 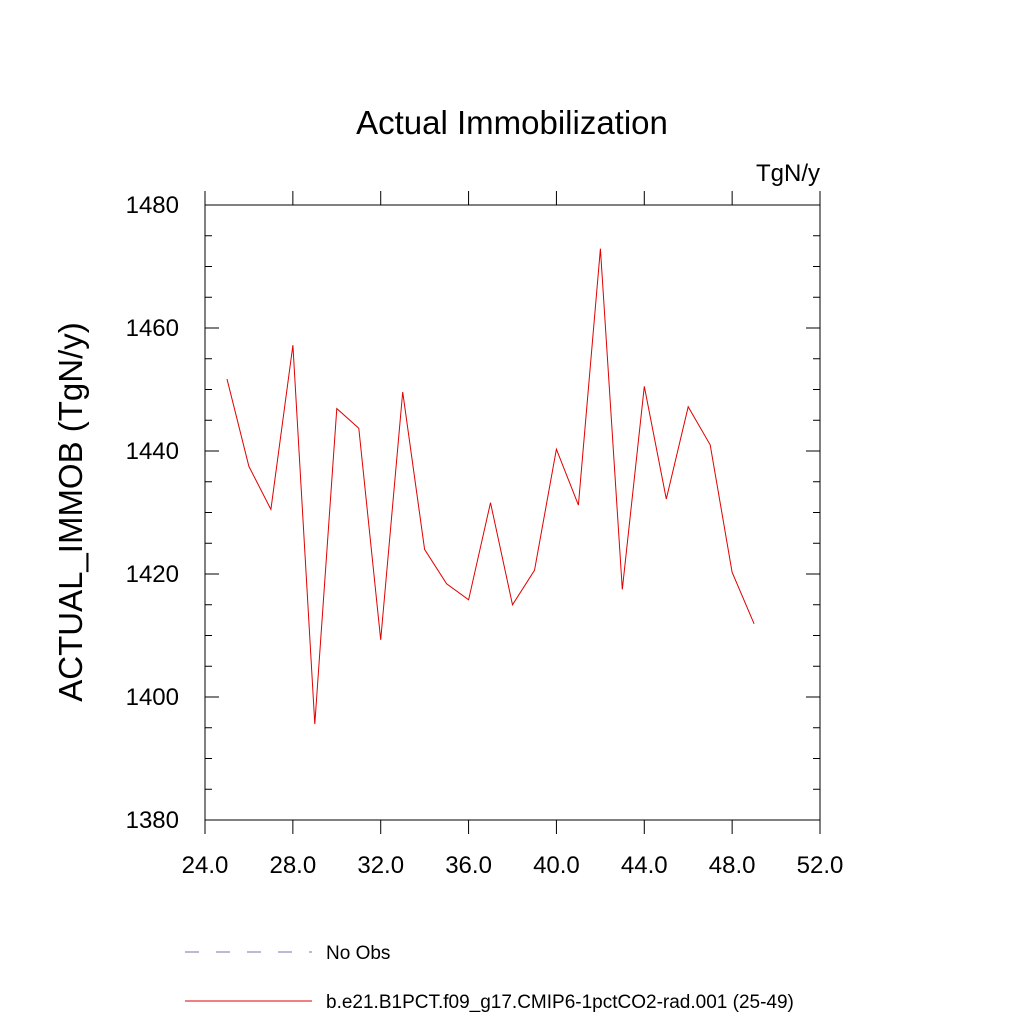 I want to click on units-label: TgN/y, so click(x=788, y=173).